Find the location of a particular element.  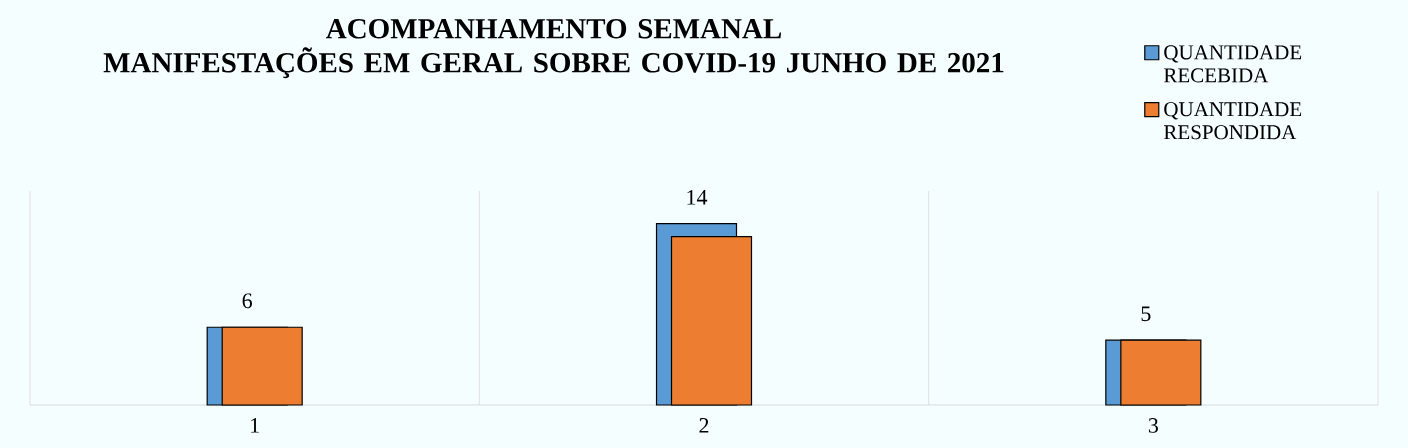

data-label: 14 is located at coordinates (697, 197).